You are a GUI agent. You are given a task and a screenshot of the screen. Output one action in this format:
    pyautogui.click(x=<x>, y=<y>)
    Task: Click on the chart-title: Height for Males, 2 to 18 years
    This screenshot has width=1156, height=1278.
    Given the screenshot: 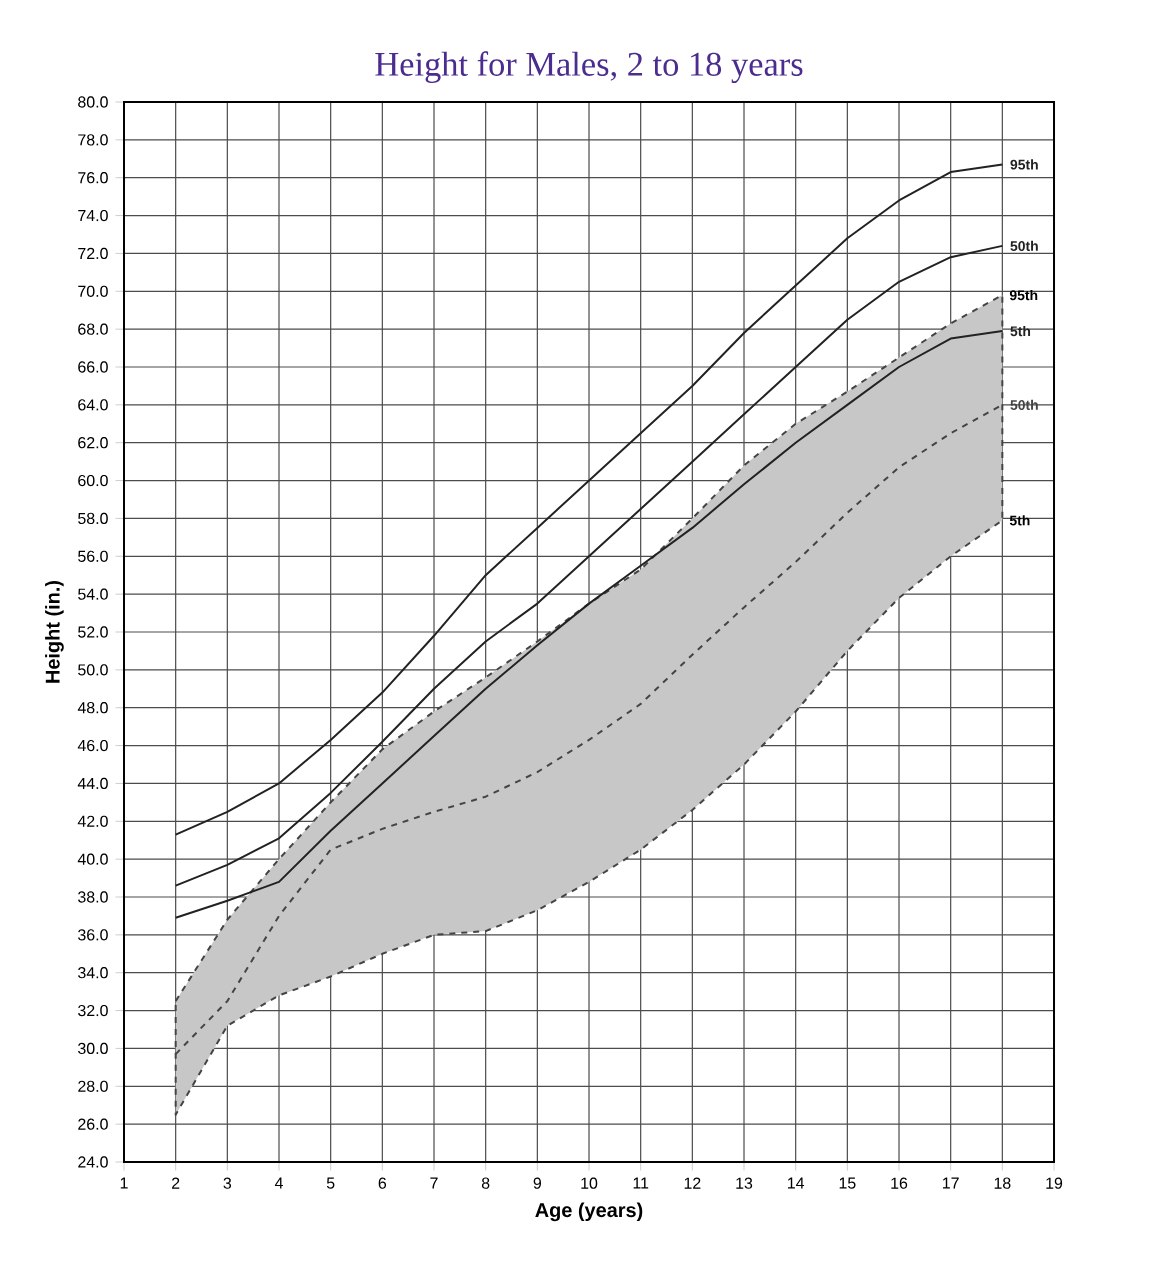 What is the action you would take?
    pyautogui.click(x=589, y=67)
    